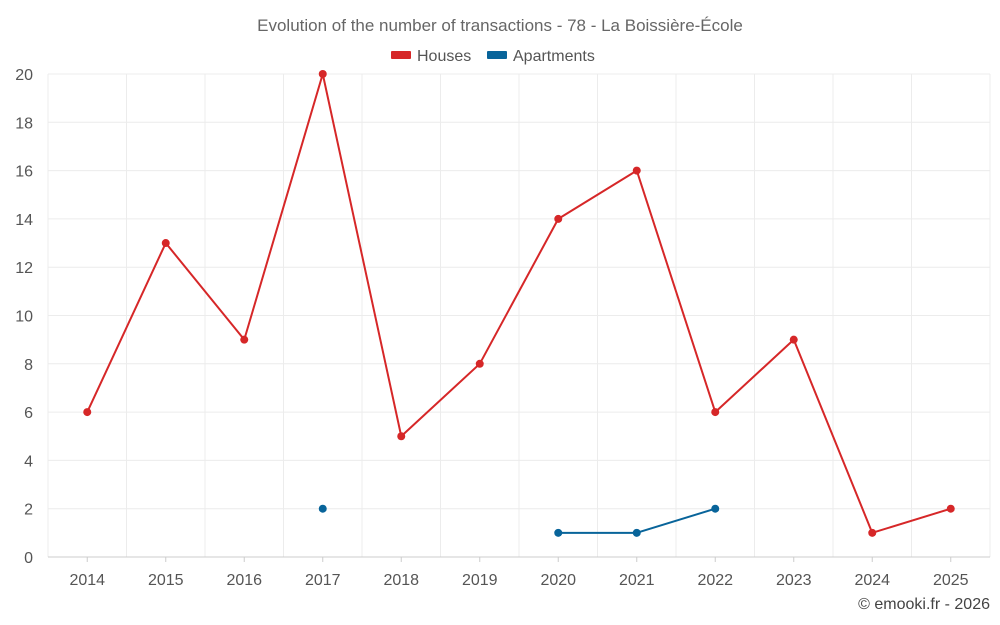 This screenshot has width=1000, height=625. I want to click on y-tick-label: 2, so click(28, 510).